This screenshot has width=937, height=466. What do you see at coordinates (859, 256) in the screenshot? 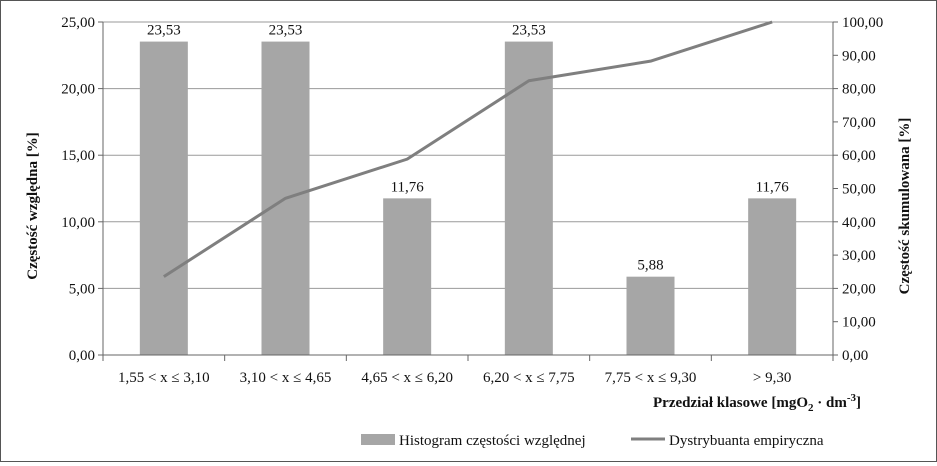
I see `y2-tick-label: 30,00` at bounding box center [859, 256].